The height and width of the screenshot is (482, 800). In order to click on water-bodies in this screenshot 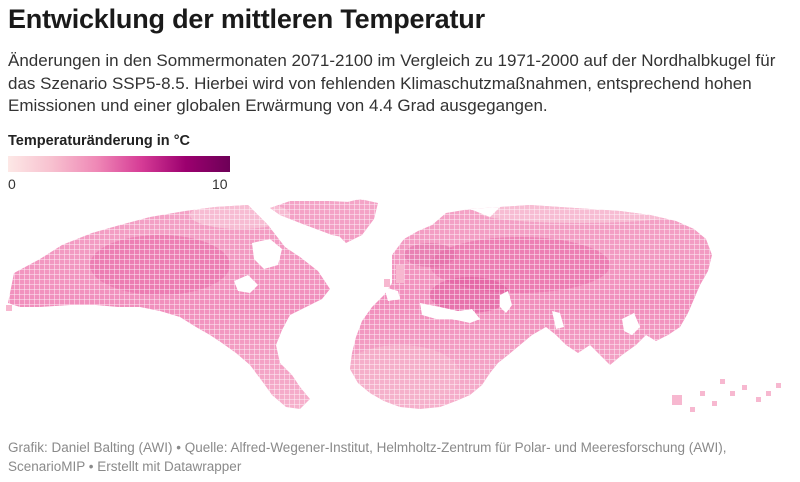, I will do `click(437, 271)`.